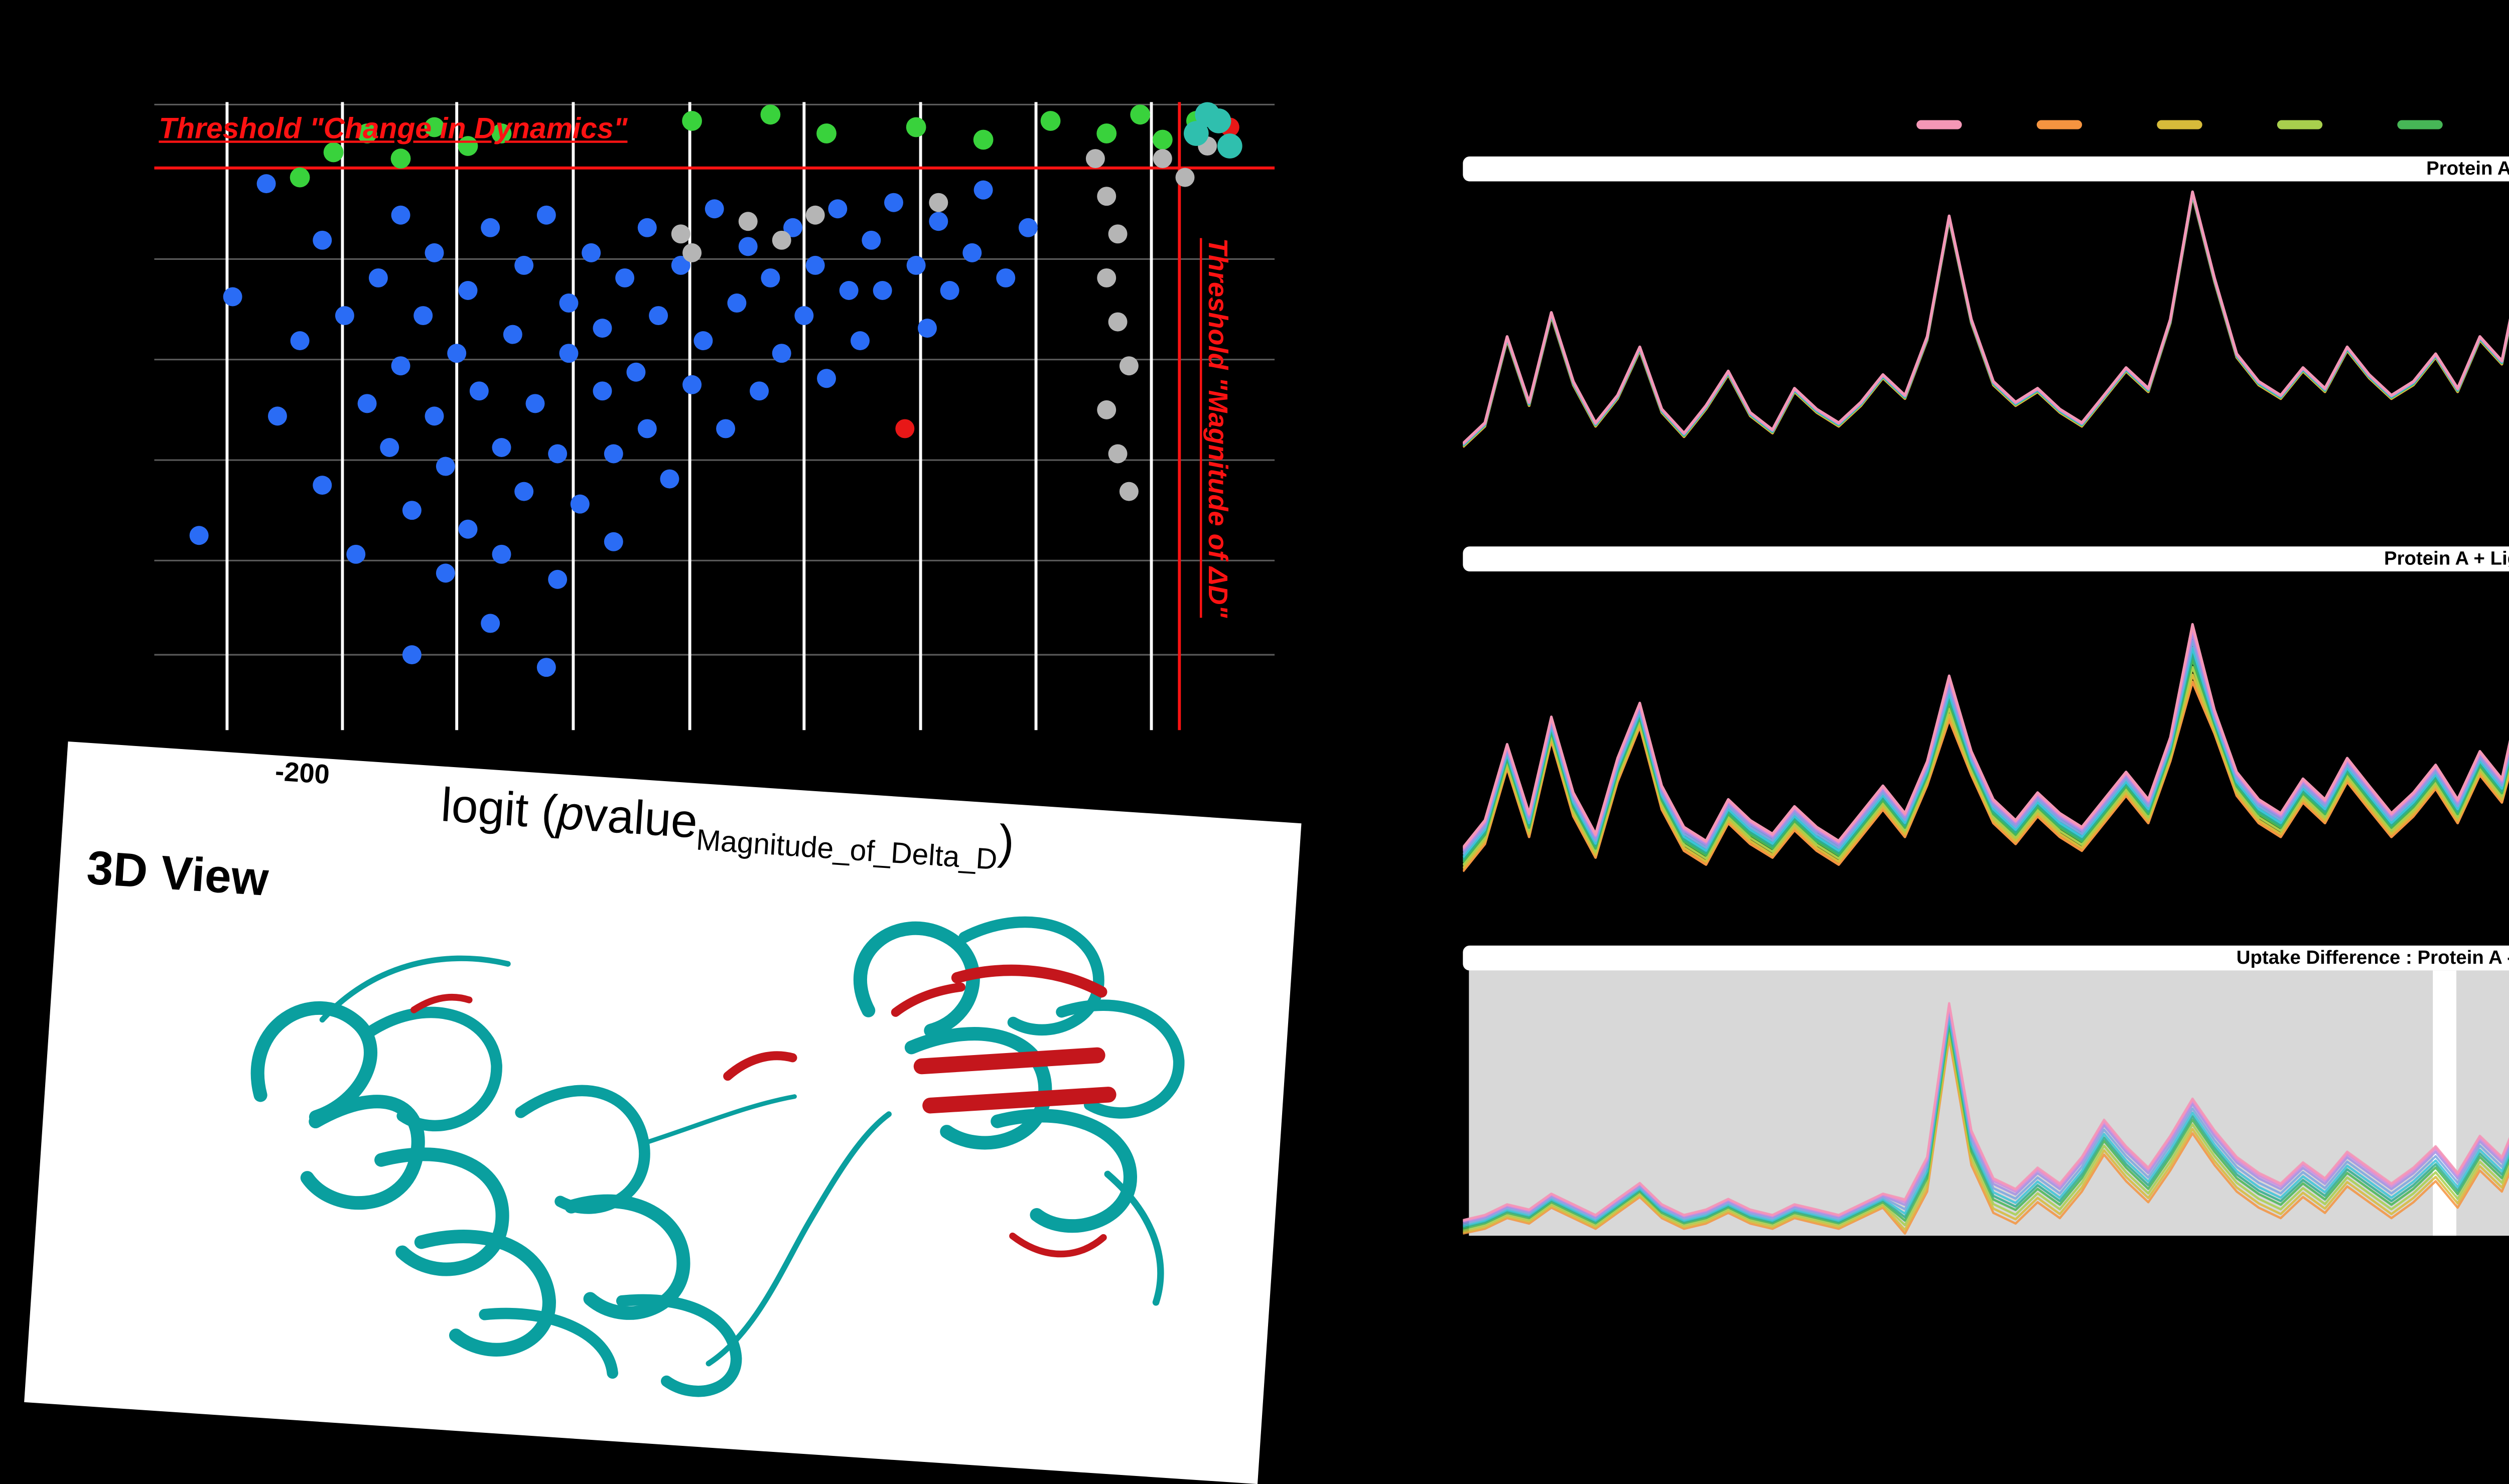 The image size is (2509, 1484). I want to click on uptake-plot-protein-a-ligand, so click(1986, 744).